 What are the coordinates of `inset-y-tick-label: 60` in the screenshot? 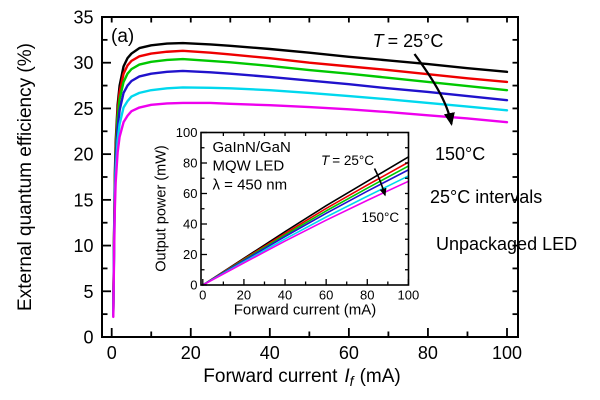 It's located at (190, 193).